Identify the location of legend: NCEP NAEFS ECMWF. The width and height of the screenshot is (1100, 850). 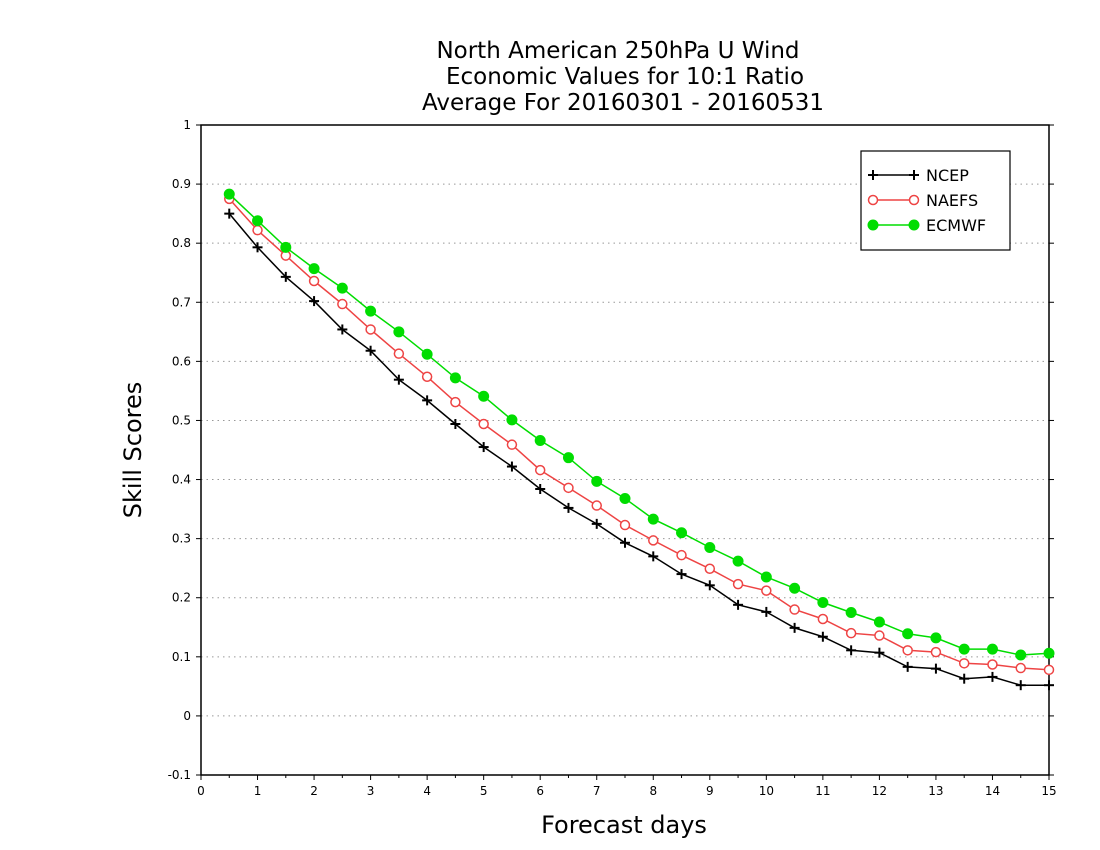
(935, 200).